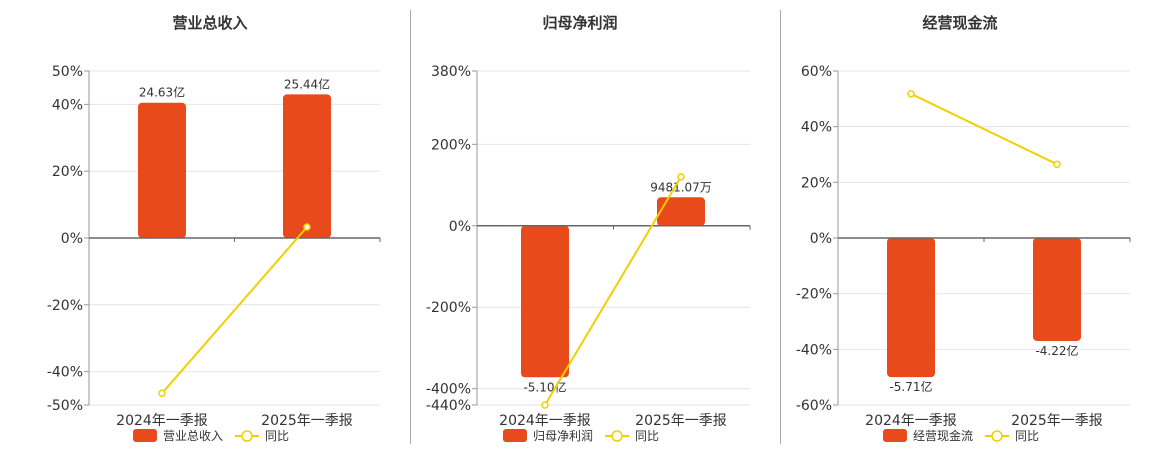 This screenshot has width=1160, height=450. I want to click on y-tick-label: 380%, so click(451, 72).